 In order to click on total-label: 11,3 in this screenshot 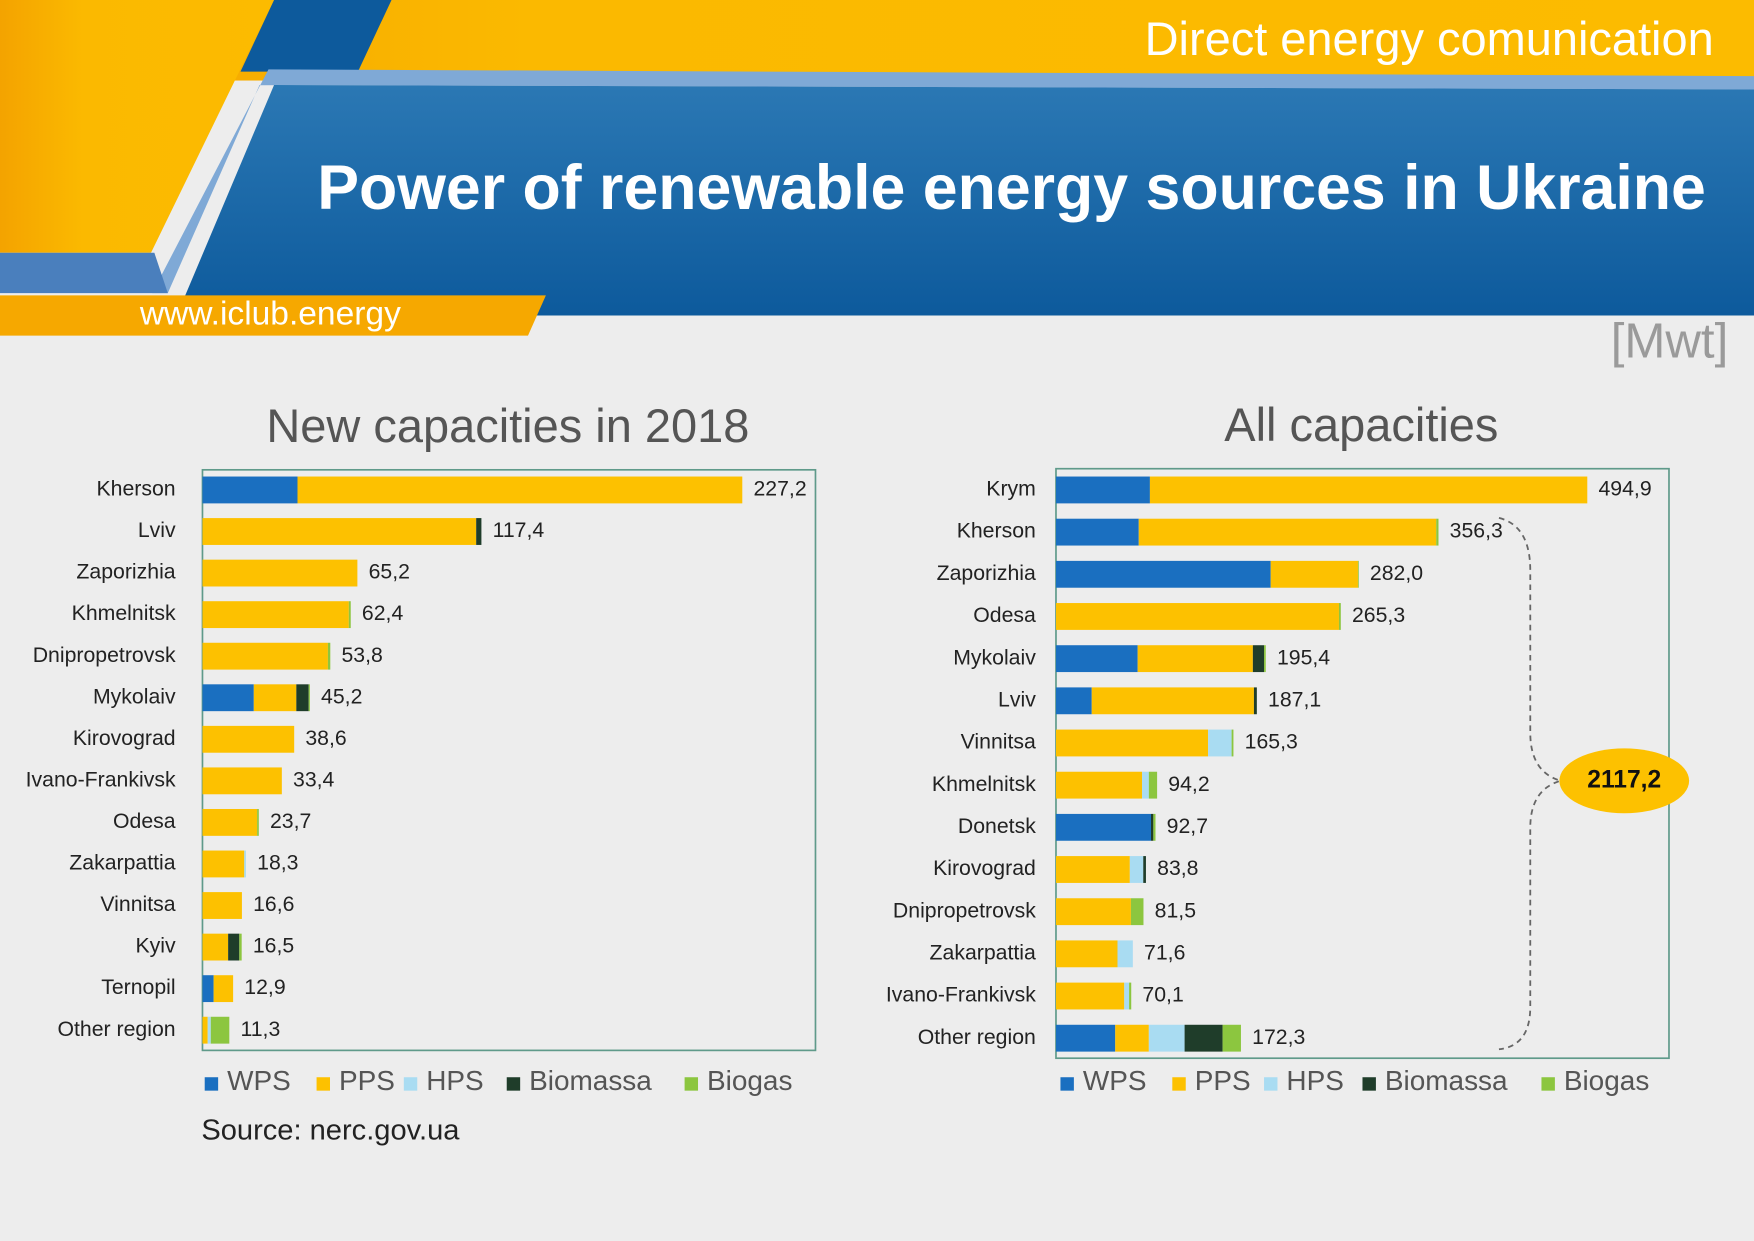, I will do `click(261, 1029)`.